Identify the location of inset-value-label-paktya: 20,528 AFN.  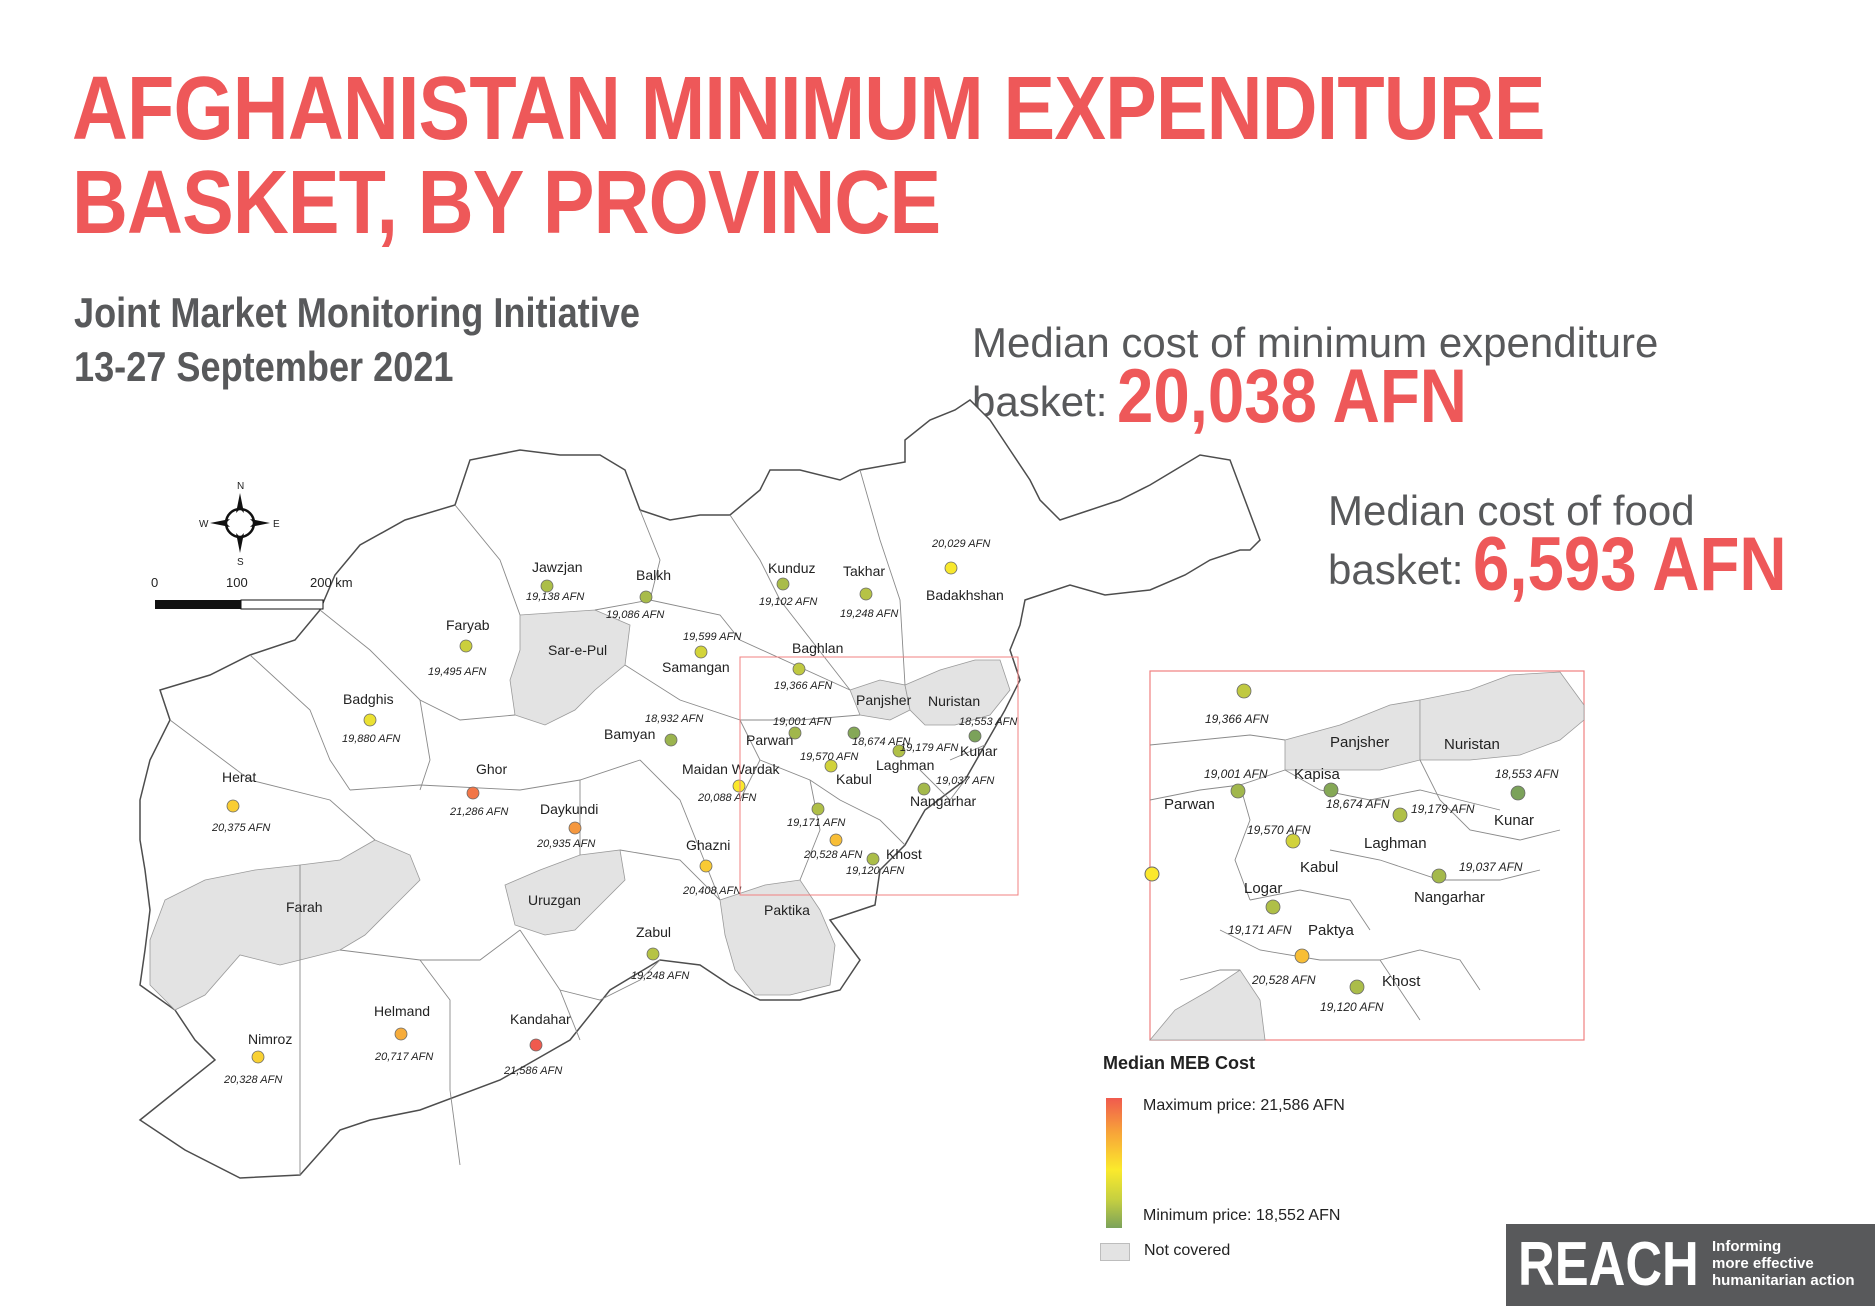
(1283, 980).